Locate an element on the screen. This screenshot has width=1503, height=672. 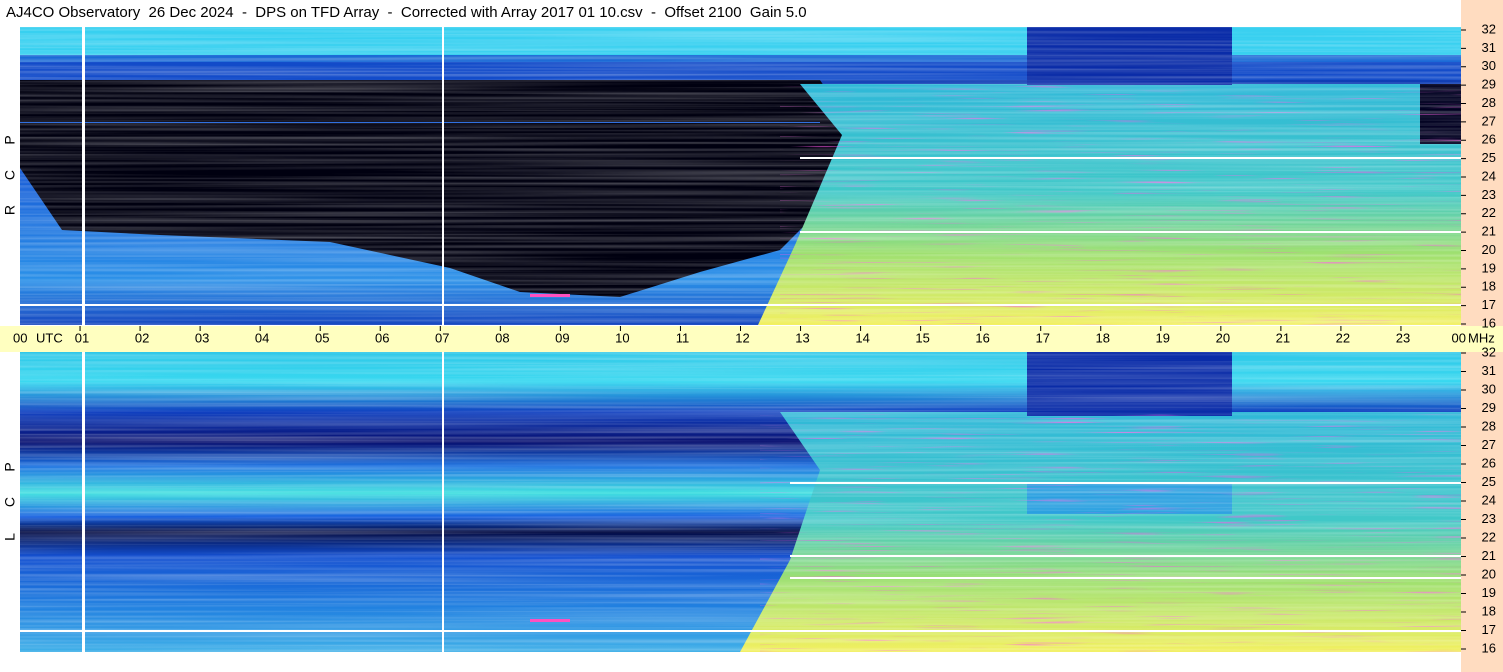
hour-label: 23 is located at coordinates (1403, 337).